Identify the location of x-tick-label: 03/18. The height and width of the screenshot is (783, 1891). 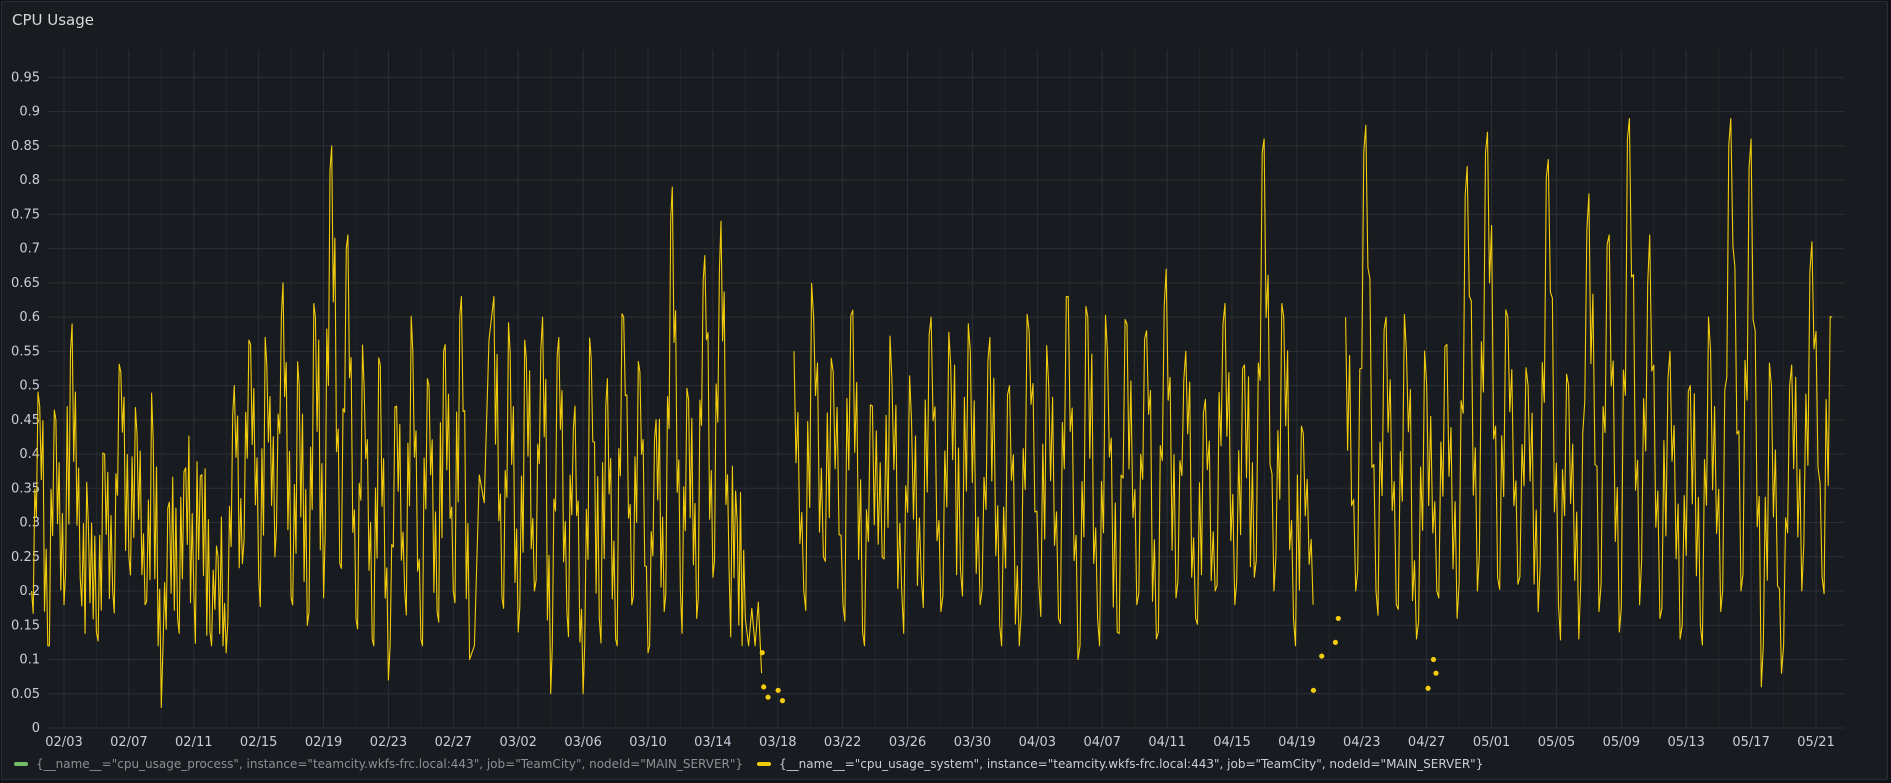
(777, 742).